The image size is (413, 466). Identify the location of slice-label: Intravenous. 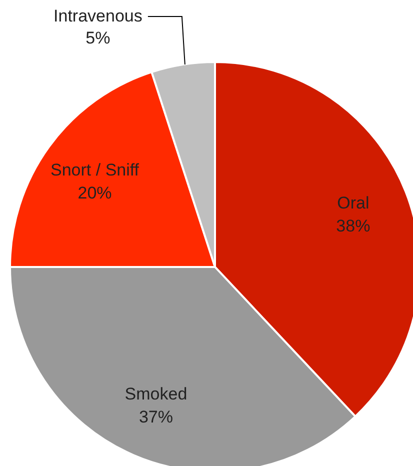
(98, 16).